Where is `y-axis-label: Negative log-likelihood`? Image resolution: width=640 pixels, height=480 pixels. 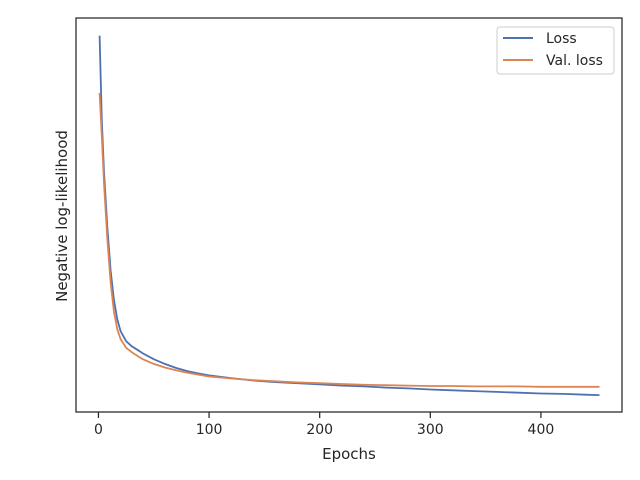
y-axis-label: Negative log-likelihood is located at coordinates (62, 216).